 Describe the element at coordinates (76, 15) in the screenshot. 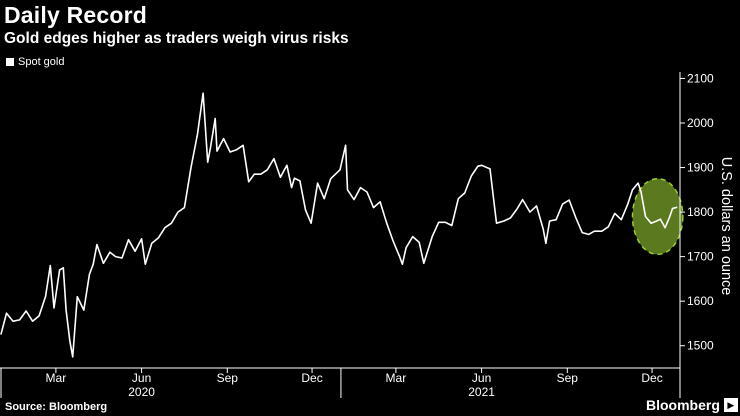

I see `chart-title: Daily Record` at that location.